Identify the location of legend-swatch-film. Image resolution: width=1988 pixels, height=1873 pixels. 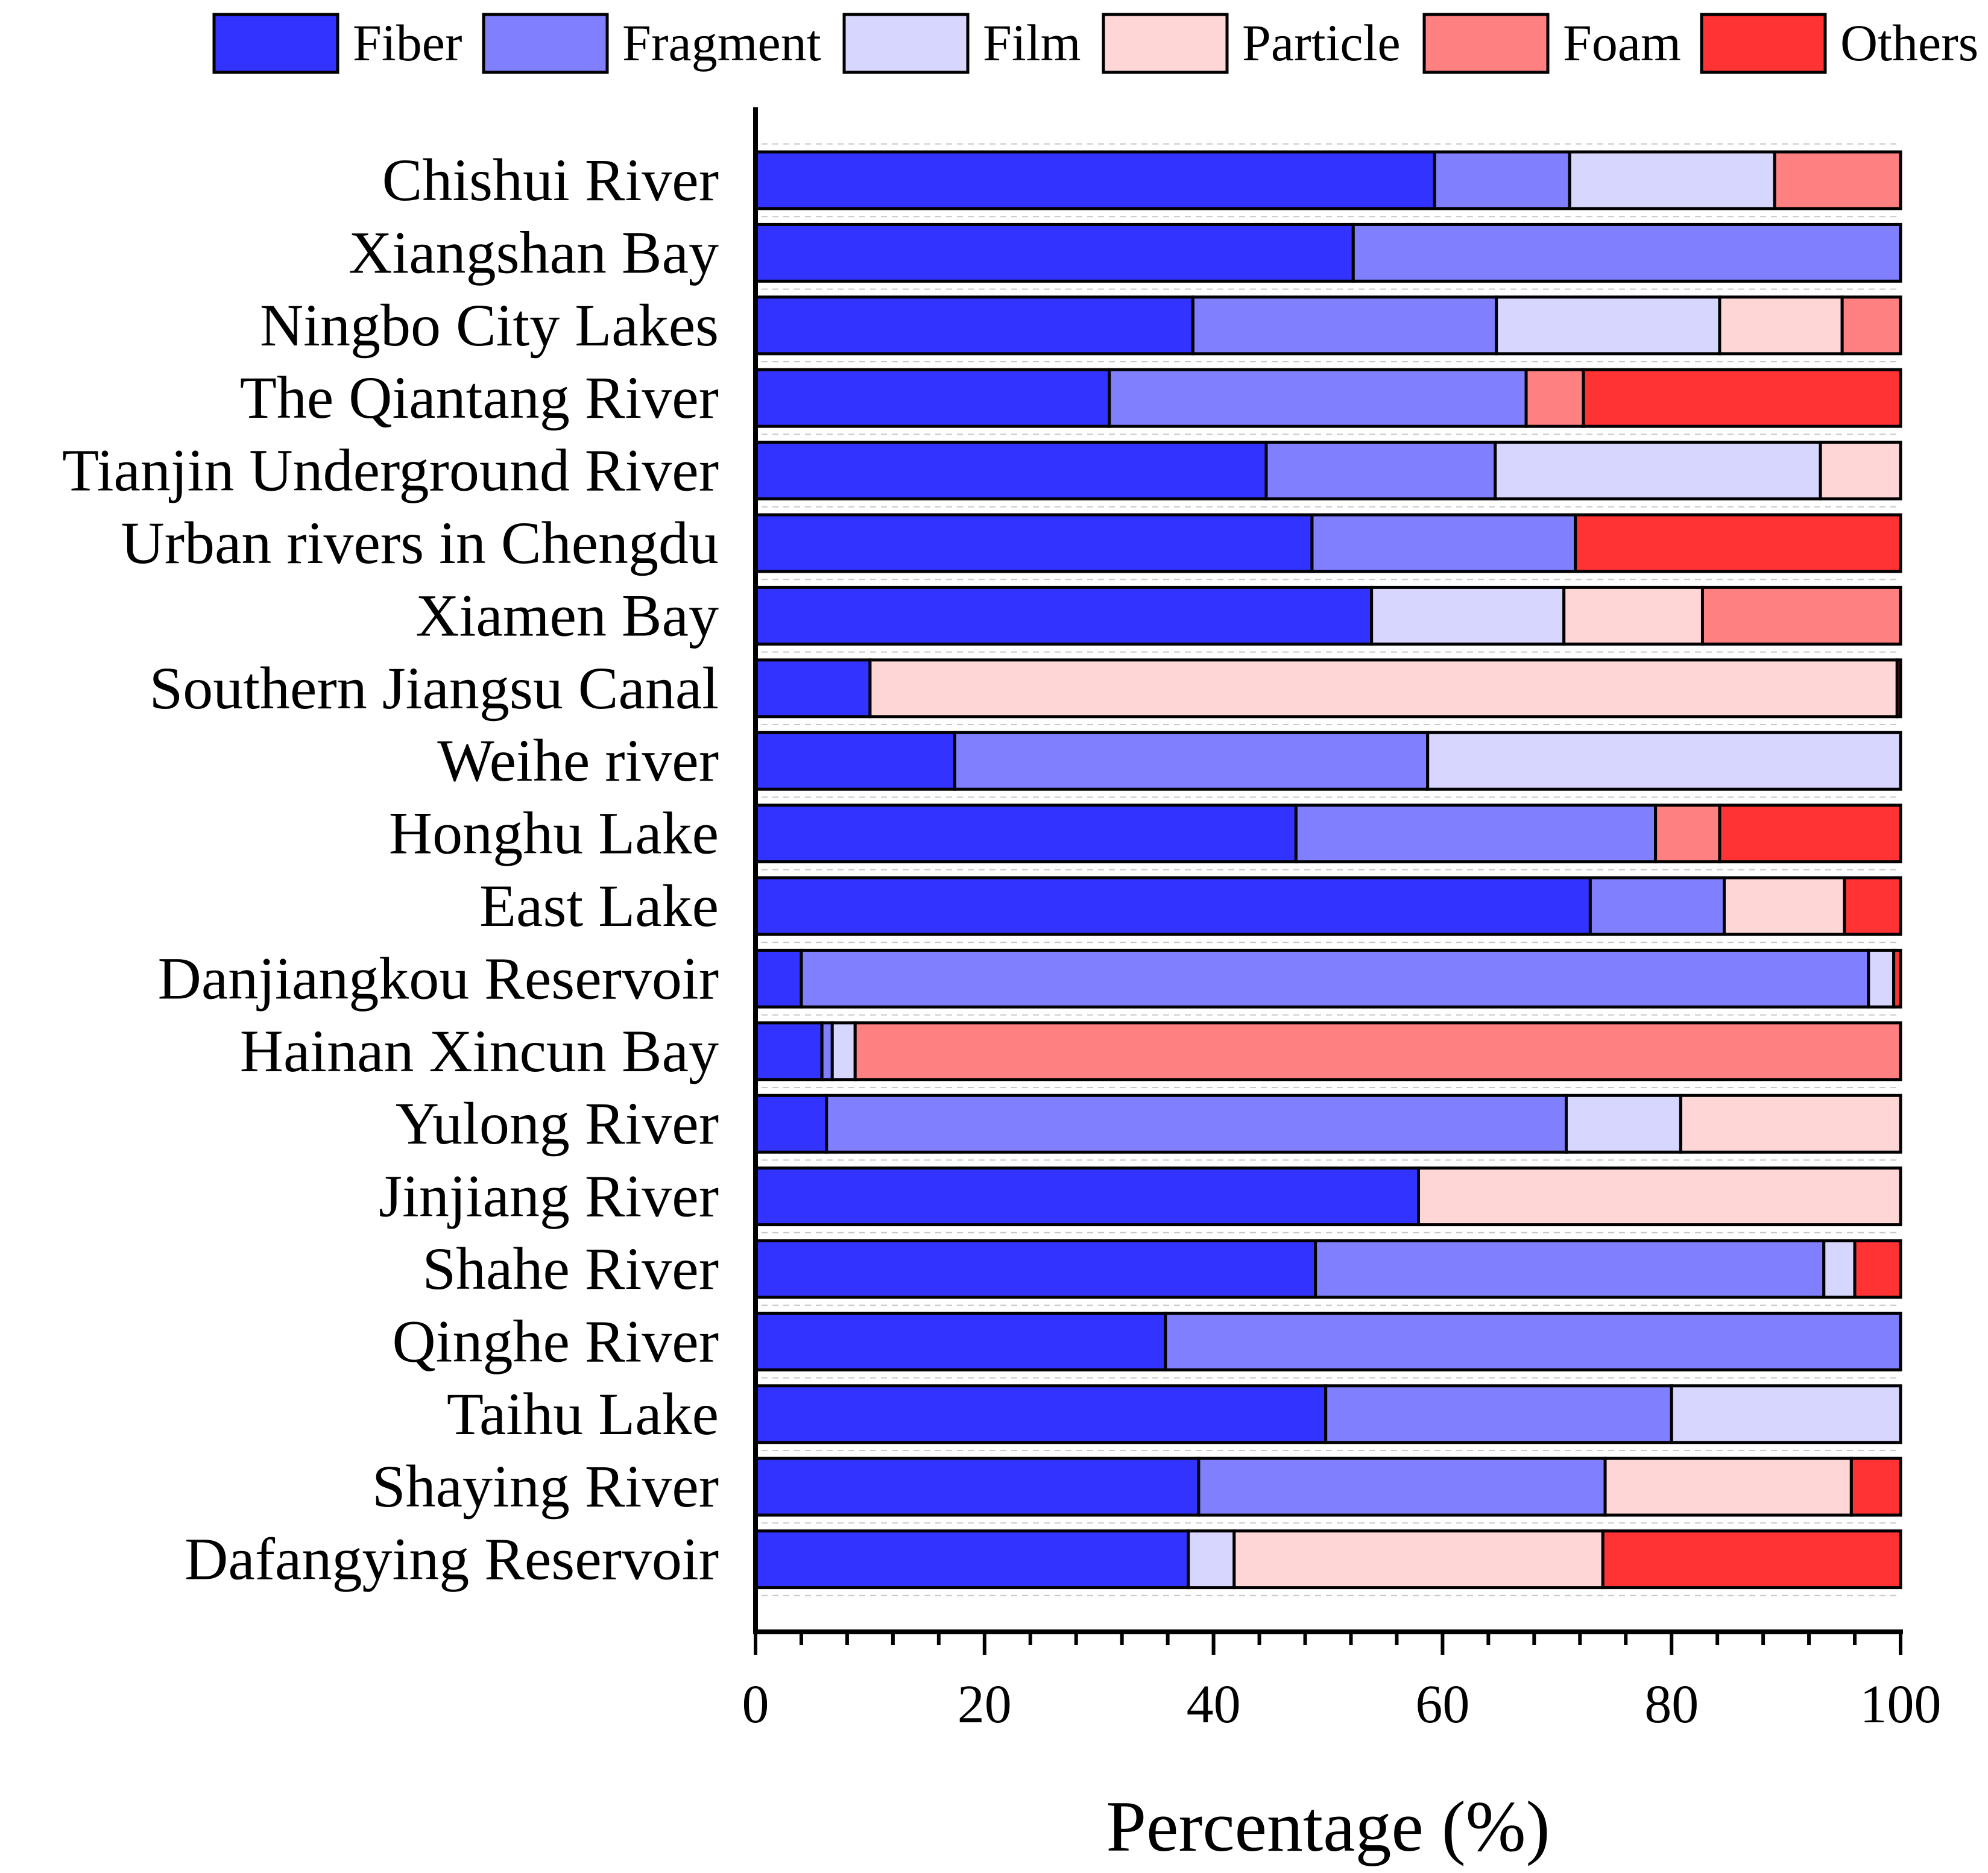
(906, 43).